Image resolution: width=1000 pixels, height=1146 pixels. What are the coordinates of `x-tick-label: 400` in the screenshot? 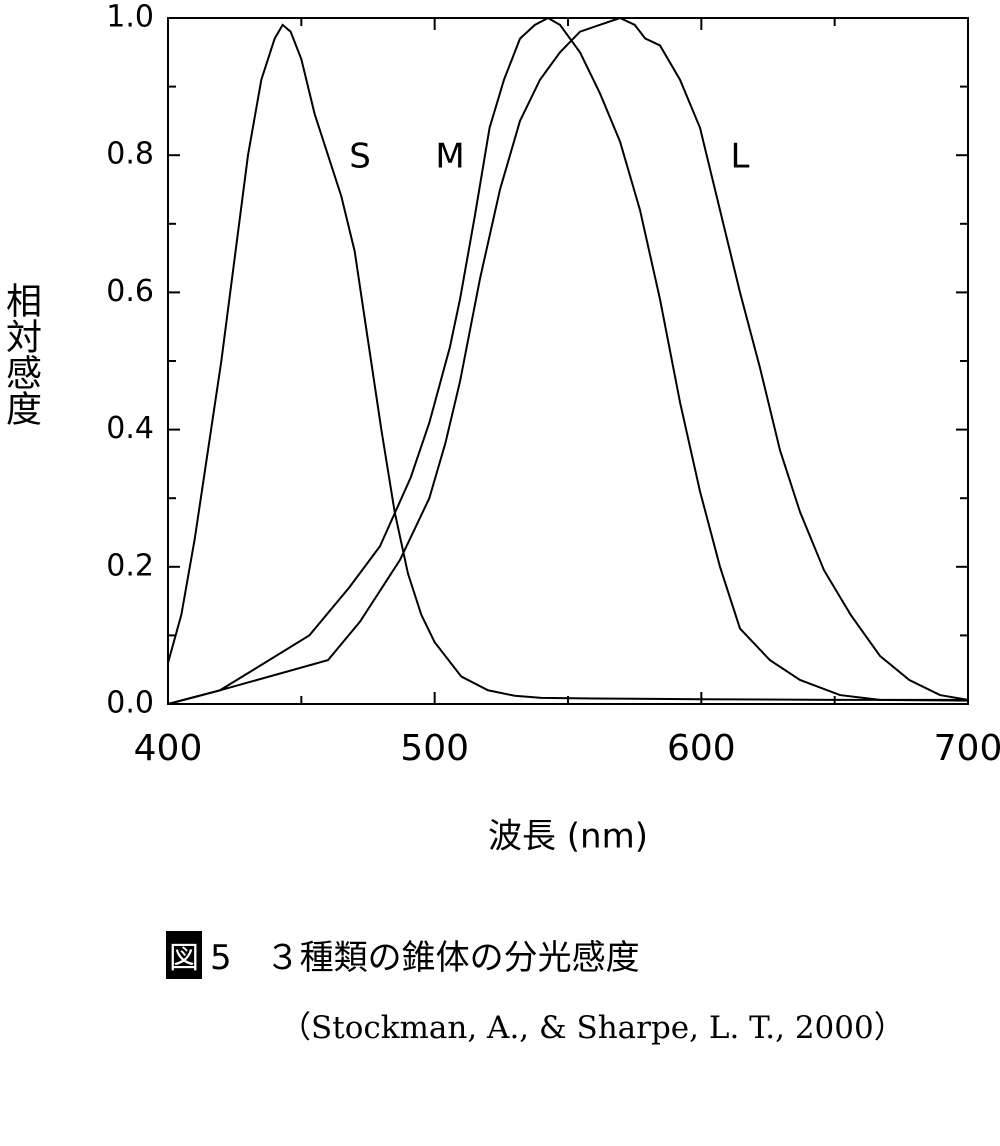 It's located at (168, 748).